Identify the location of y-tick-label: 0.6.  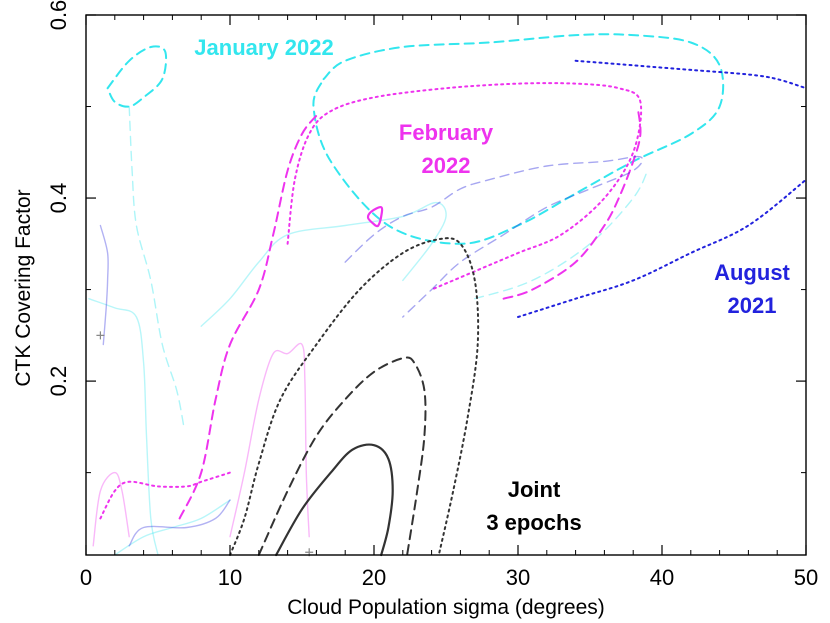
(58, 15).